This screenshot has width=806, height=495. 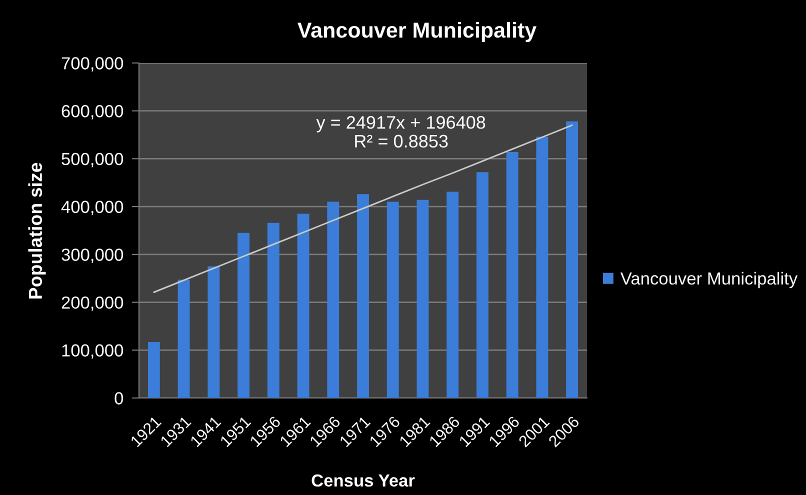 What do you see at coordinates (119, 398) in the screenshot?
I see `y-tick-label: 0` at bounding box center [119, 398].